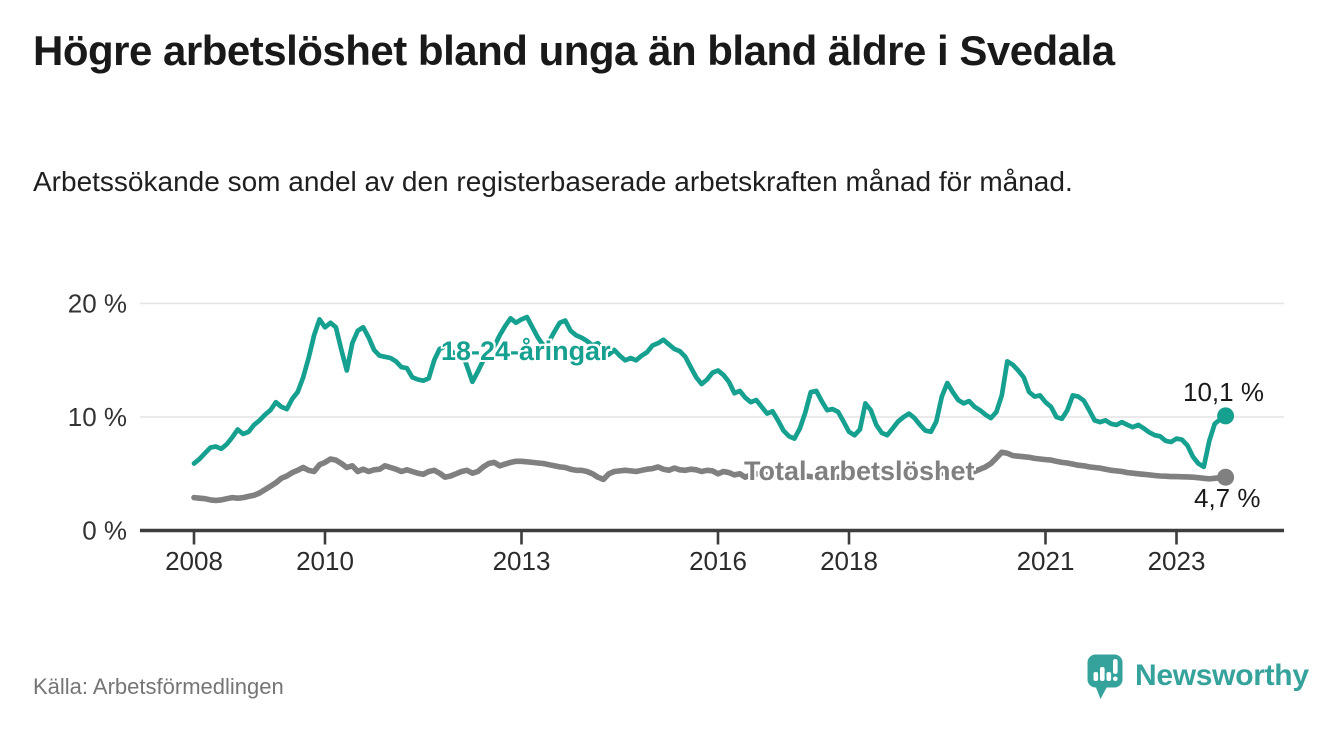 Image resolution: width=1340 pixels, height=734 pixels. I want to click on logo-bar-small, so click(1096, 676).